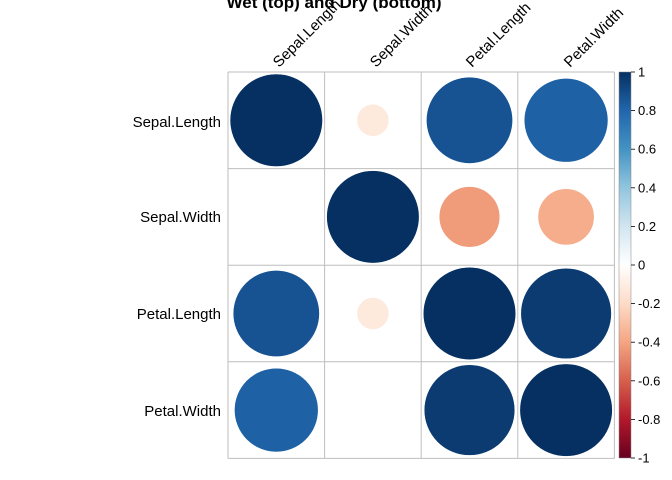  What do you see at coordinates (647, 226) in the screenshot?
I see `colorbar-tick-label: 0.2` at bounding box center [647, 226].